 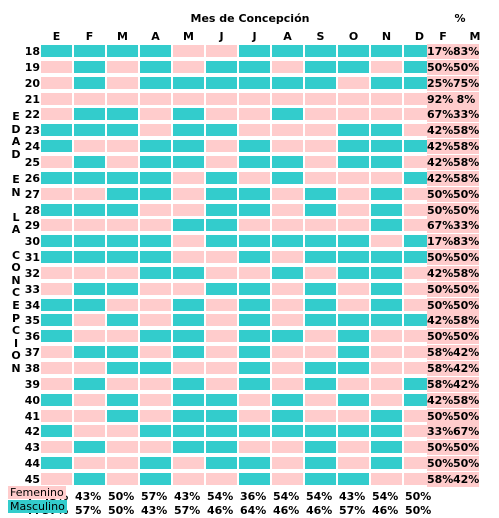 I want to click on pct-masculino: 42%, so click(x=466, y=353).